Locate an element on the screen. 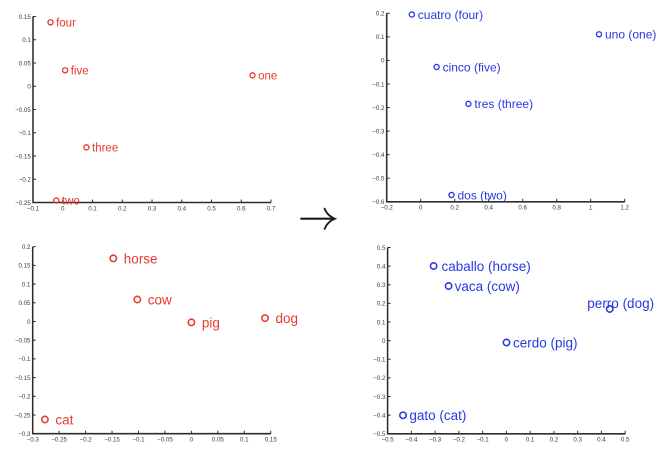  svg-text: 1.2 is located at coordinates (624, 208).